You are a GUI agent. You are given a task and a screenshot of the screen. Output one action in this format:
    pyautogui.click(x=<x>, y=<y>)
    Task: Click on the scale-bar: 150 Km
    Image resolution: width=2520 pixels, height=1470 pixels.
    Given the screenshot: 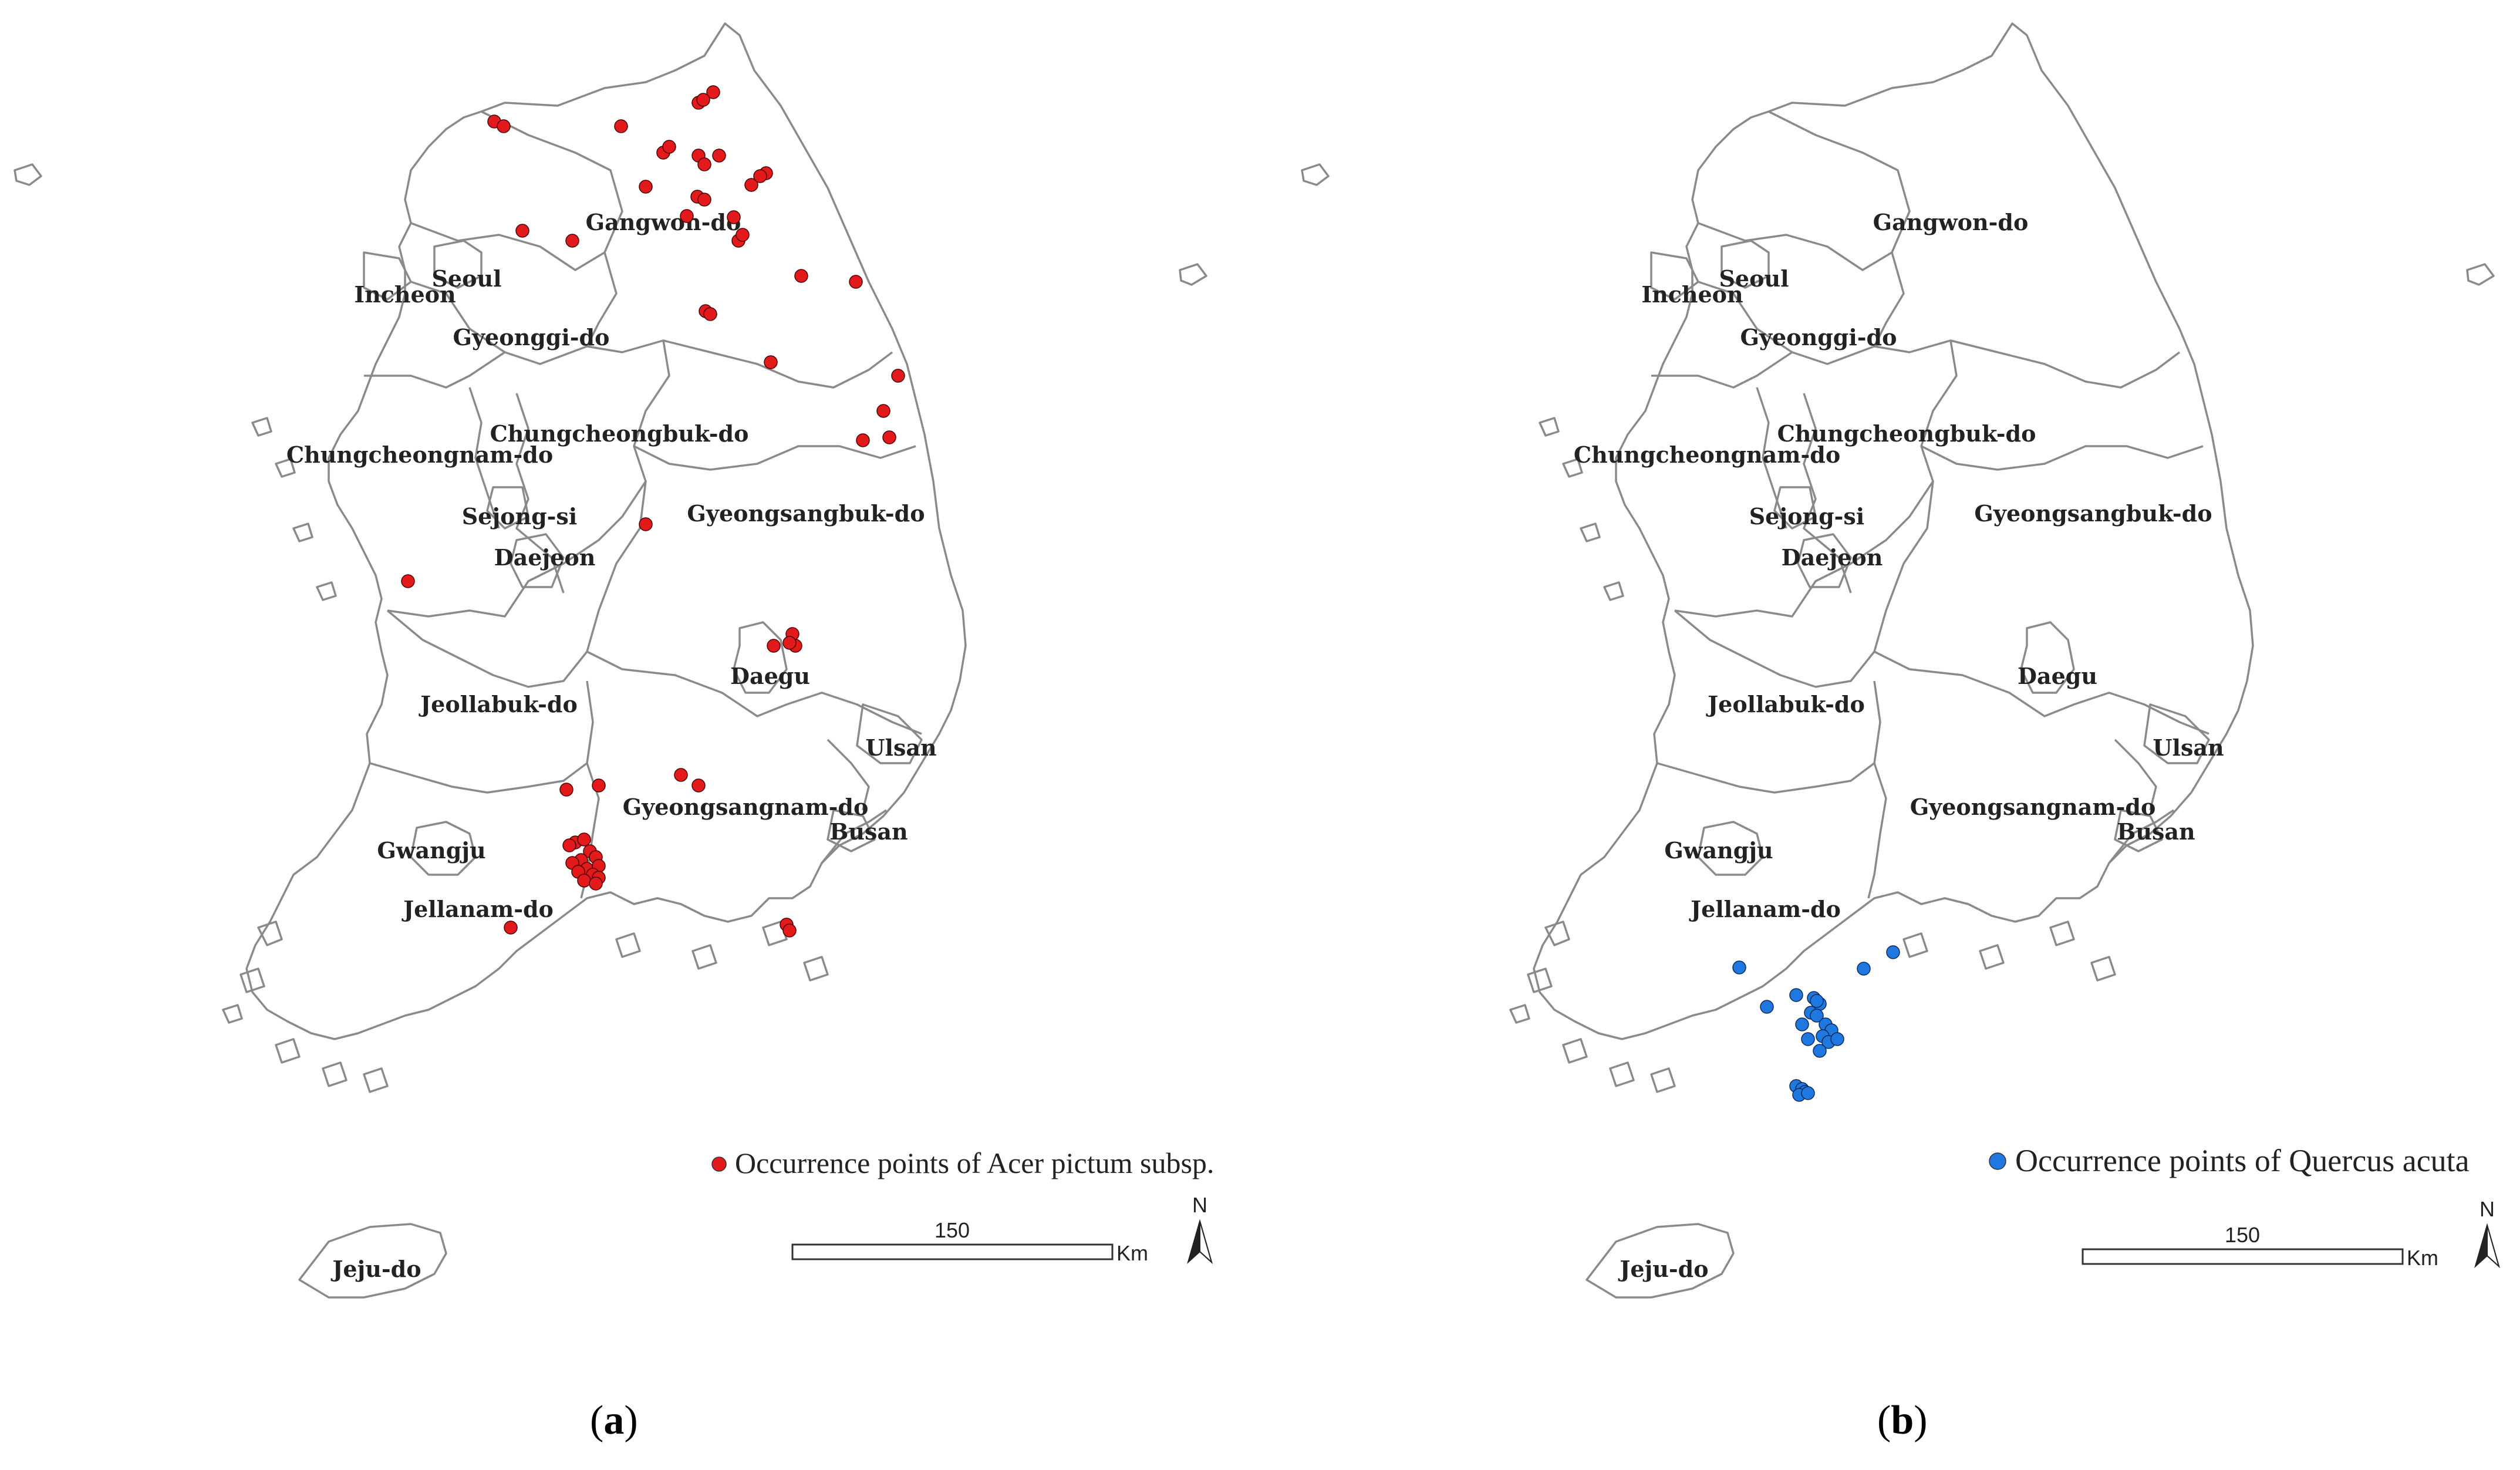 What is the action you would take?
    pyautogui.click(x=2260, y=1246)
    